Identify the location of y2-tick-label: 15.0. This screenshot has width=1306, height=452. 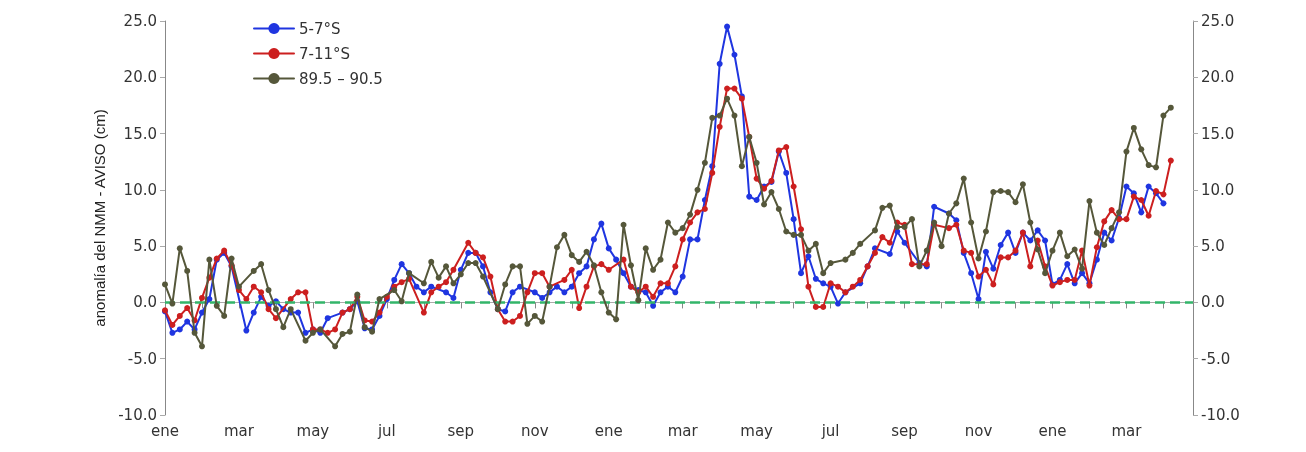
(1218, 133).